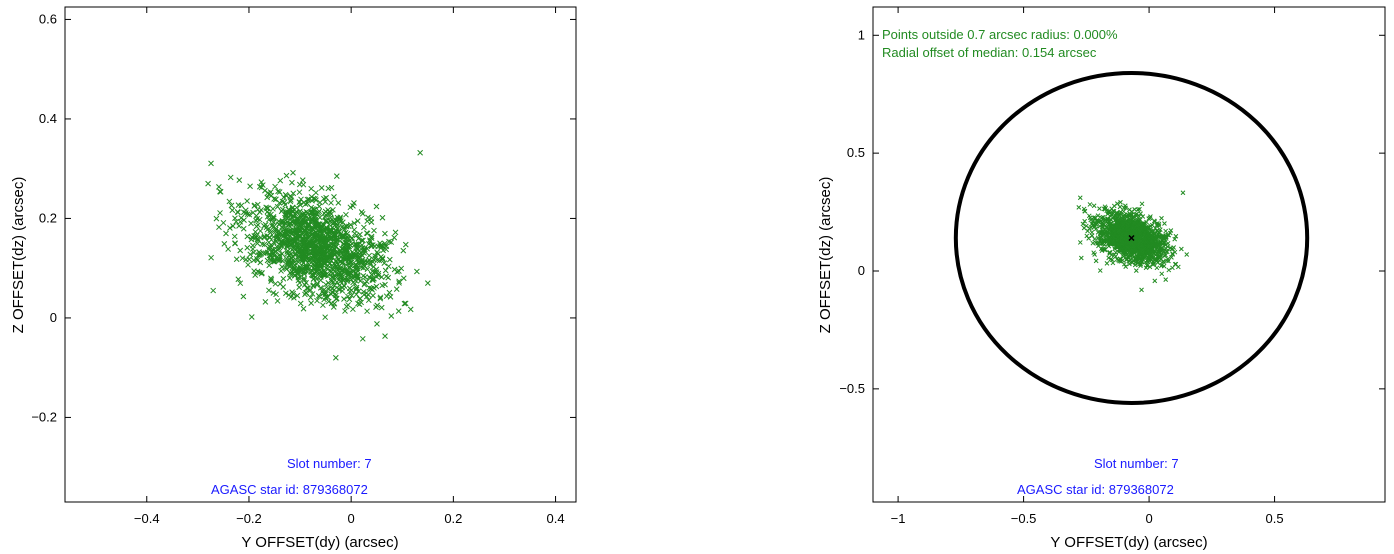 This screenshot has height=554, width=1394. Describe the element at coordinates (48, 18) in the screenshot. I see `y-tick-label: 0.6` at that location.